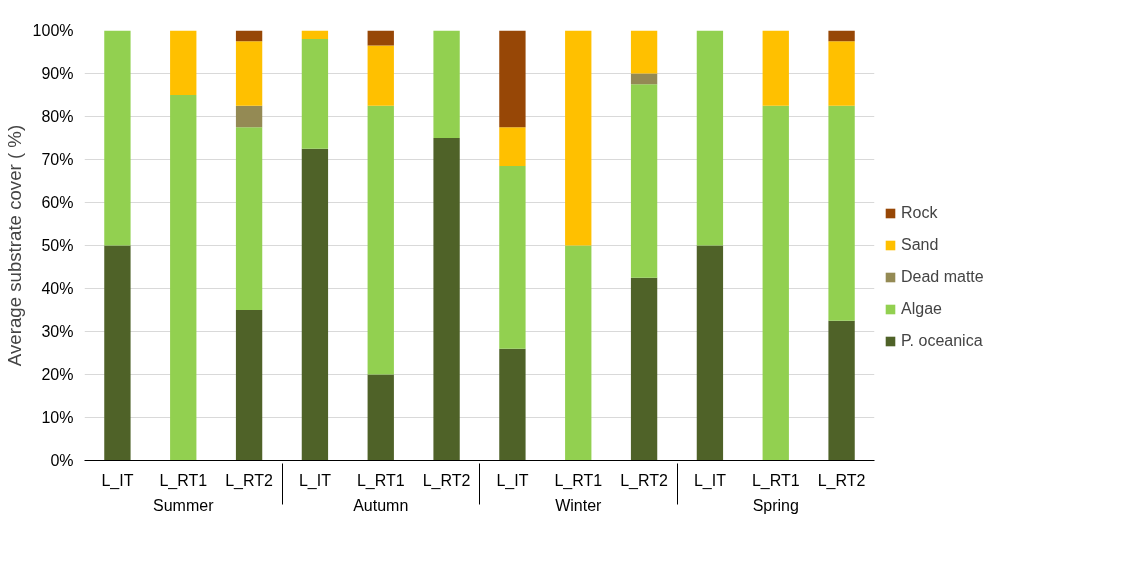 Image resolution: width=1146 pixels, height=570 pixels. Describe the element at coordinates (919, 213) in the screenshot. I see `legend-label: Rock` at that location.